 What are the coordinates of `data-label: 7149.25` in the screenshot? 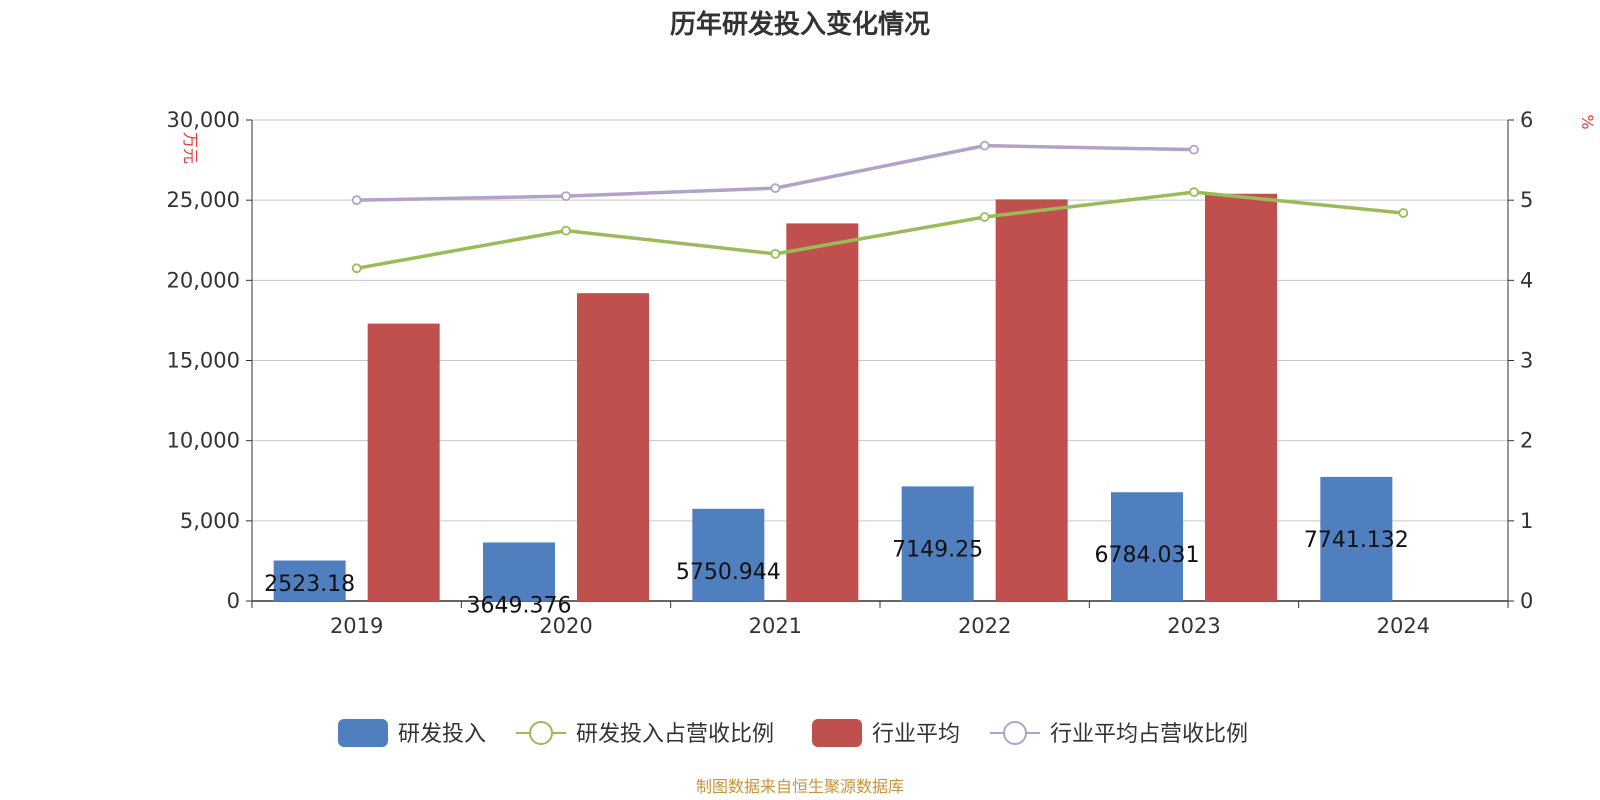 It's located at (937, 549).